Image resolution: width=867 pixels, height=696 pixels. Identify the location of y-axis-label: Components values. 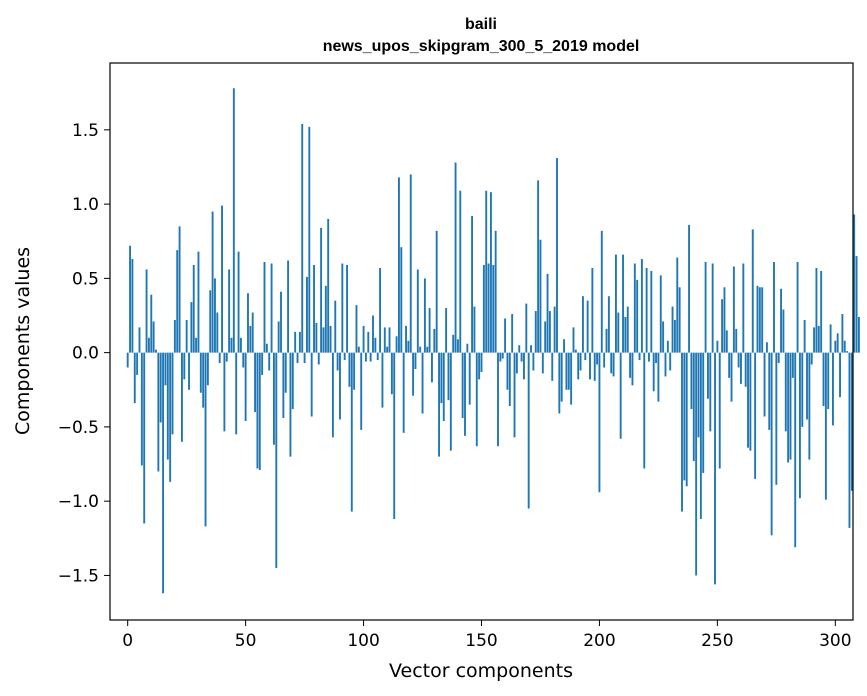
(23, 341).